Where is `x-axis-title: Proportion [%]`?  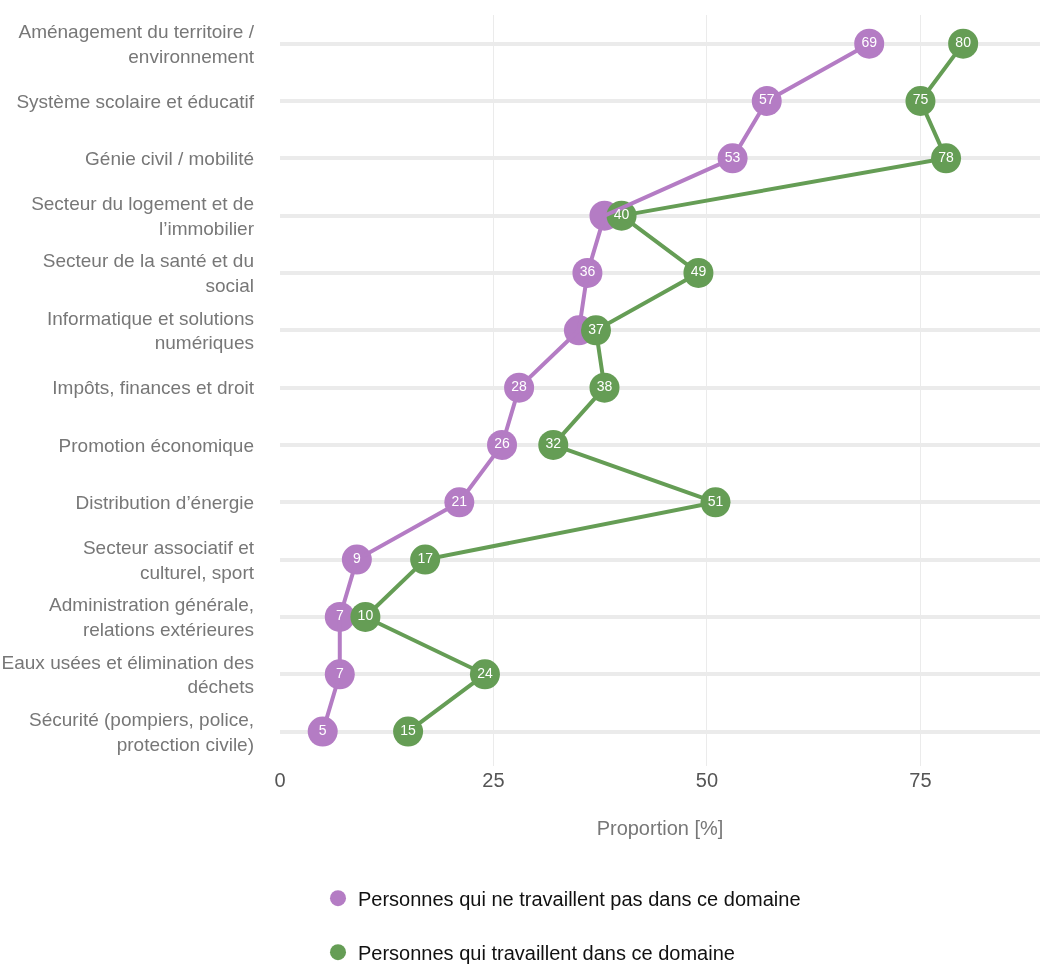 x-axis-title: Proportion [%] is located at coordinates (660, 827).